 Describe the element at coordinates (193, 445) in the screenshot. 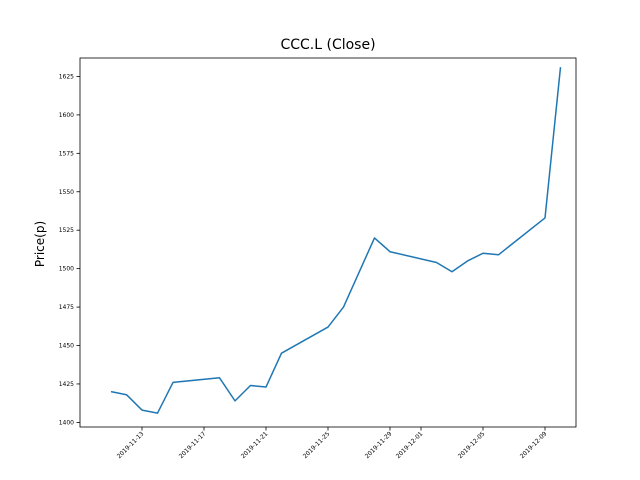

I see `x-tick-label: 2019-11-17` at that location.